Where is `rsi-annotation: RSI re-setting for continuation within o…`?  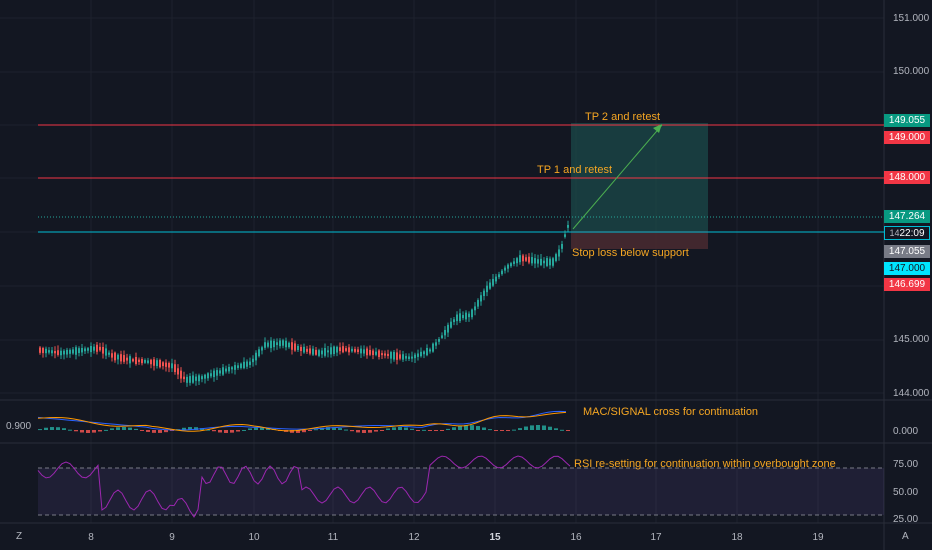 rsi-annotation: RSI re-setting for continuation within o… is located at coordinates (705, 464).